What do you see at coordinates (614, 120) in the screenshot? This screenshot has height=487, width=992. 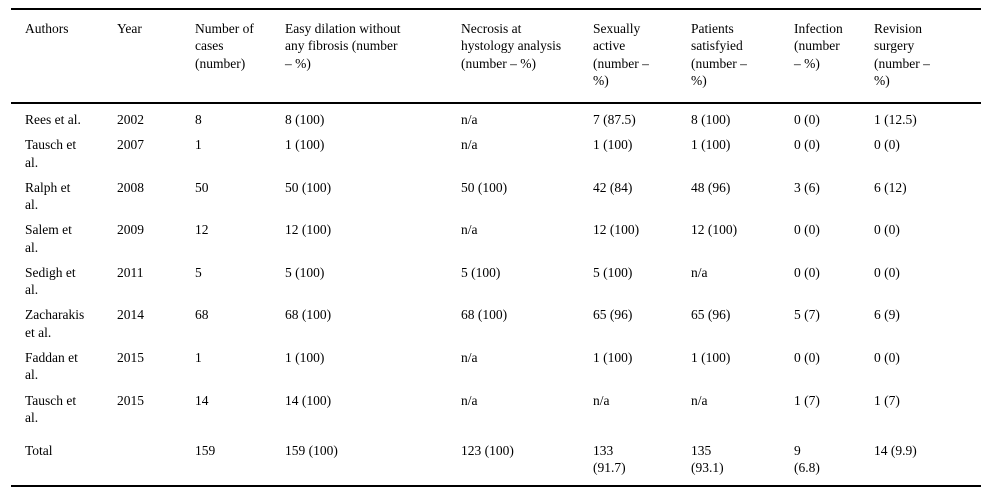 I see `table-cell: 7 (87.5)` at bounding box center [614, 120].